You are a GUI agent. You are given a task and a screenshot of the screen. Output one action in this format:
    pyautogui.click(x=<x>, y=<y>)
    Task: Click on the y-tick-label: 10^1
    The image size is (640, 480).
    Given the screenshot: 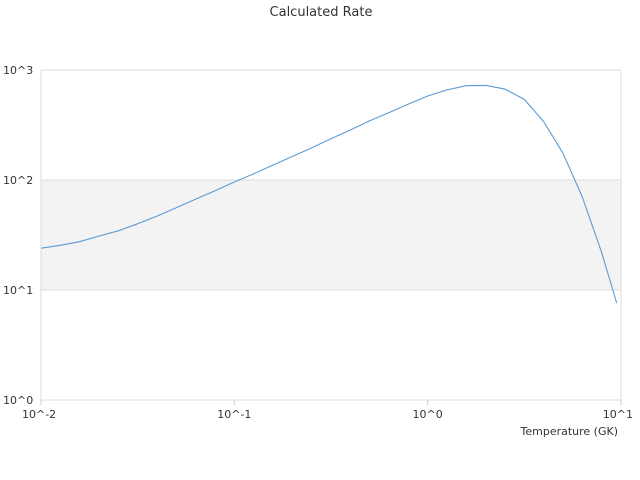 What is the action you would take?
    pyautogui.click(x=18, y=290)
    